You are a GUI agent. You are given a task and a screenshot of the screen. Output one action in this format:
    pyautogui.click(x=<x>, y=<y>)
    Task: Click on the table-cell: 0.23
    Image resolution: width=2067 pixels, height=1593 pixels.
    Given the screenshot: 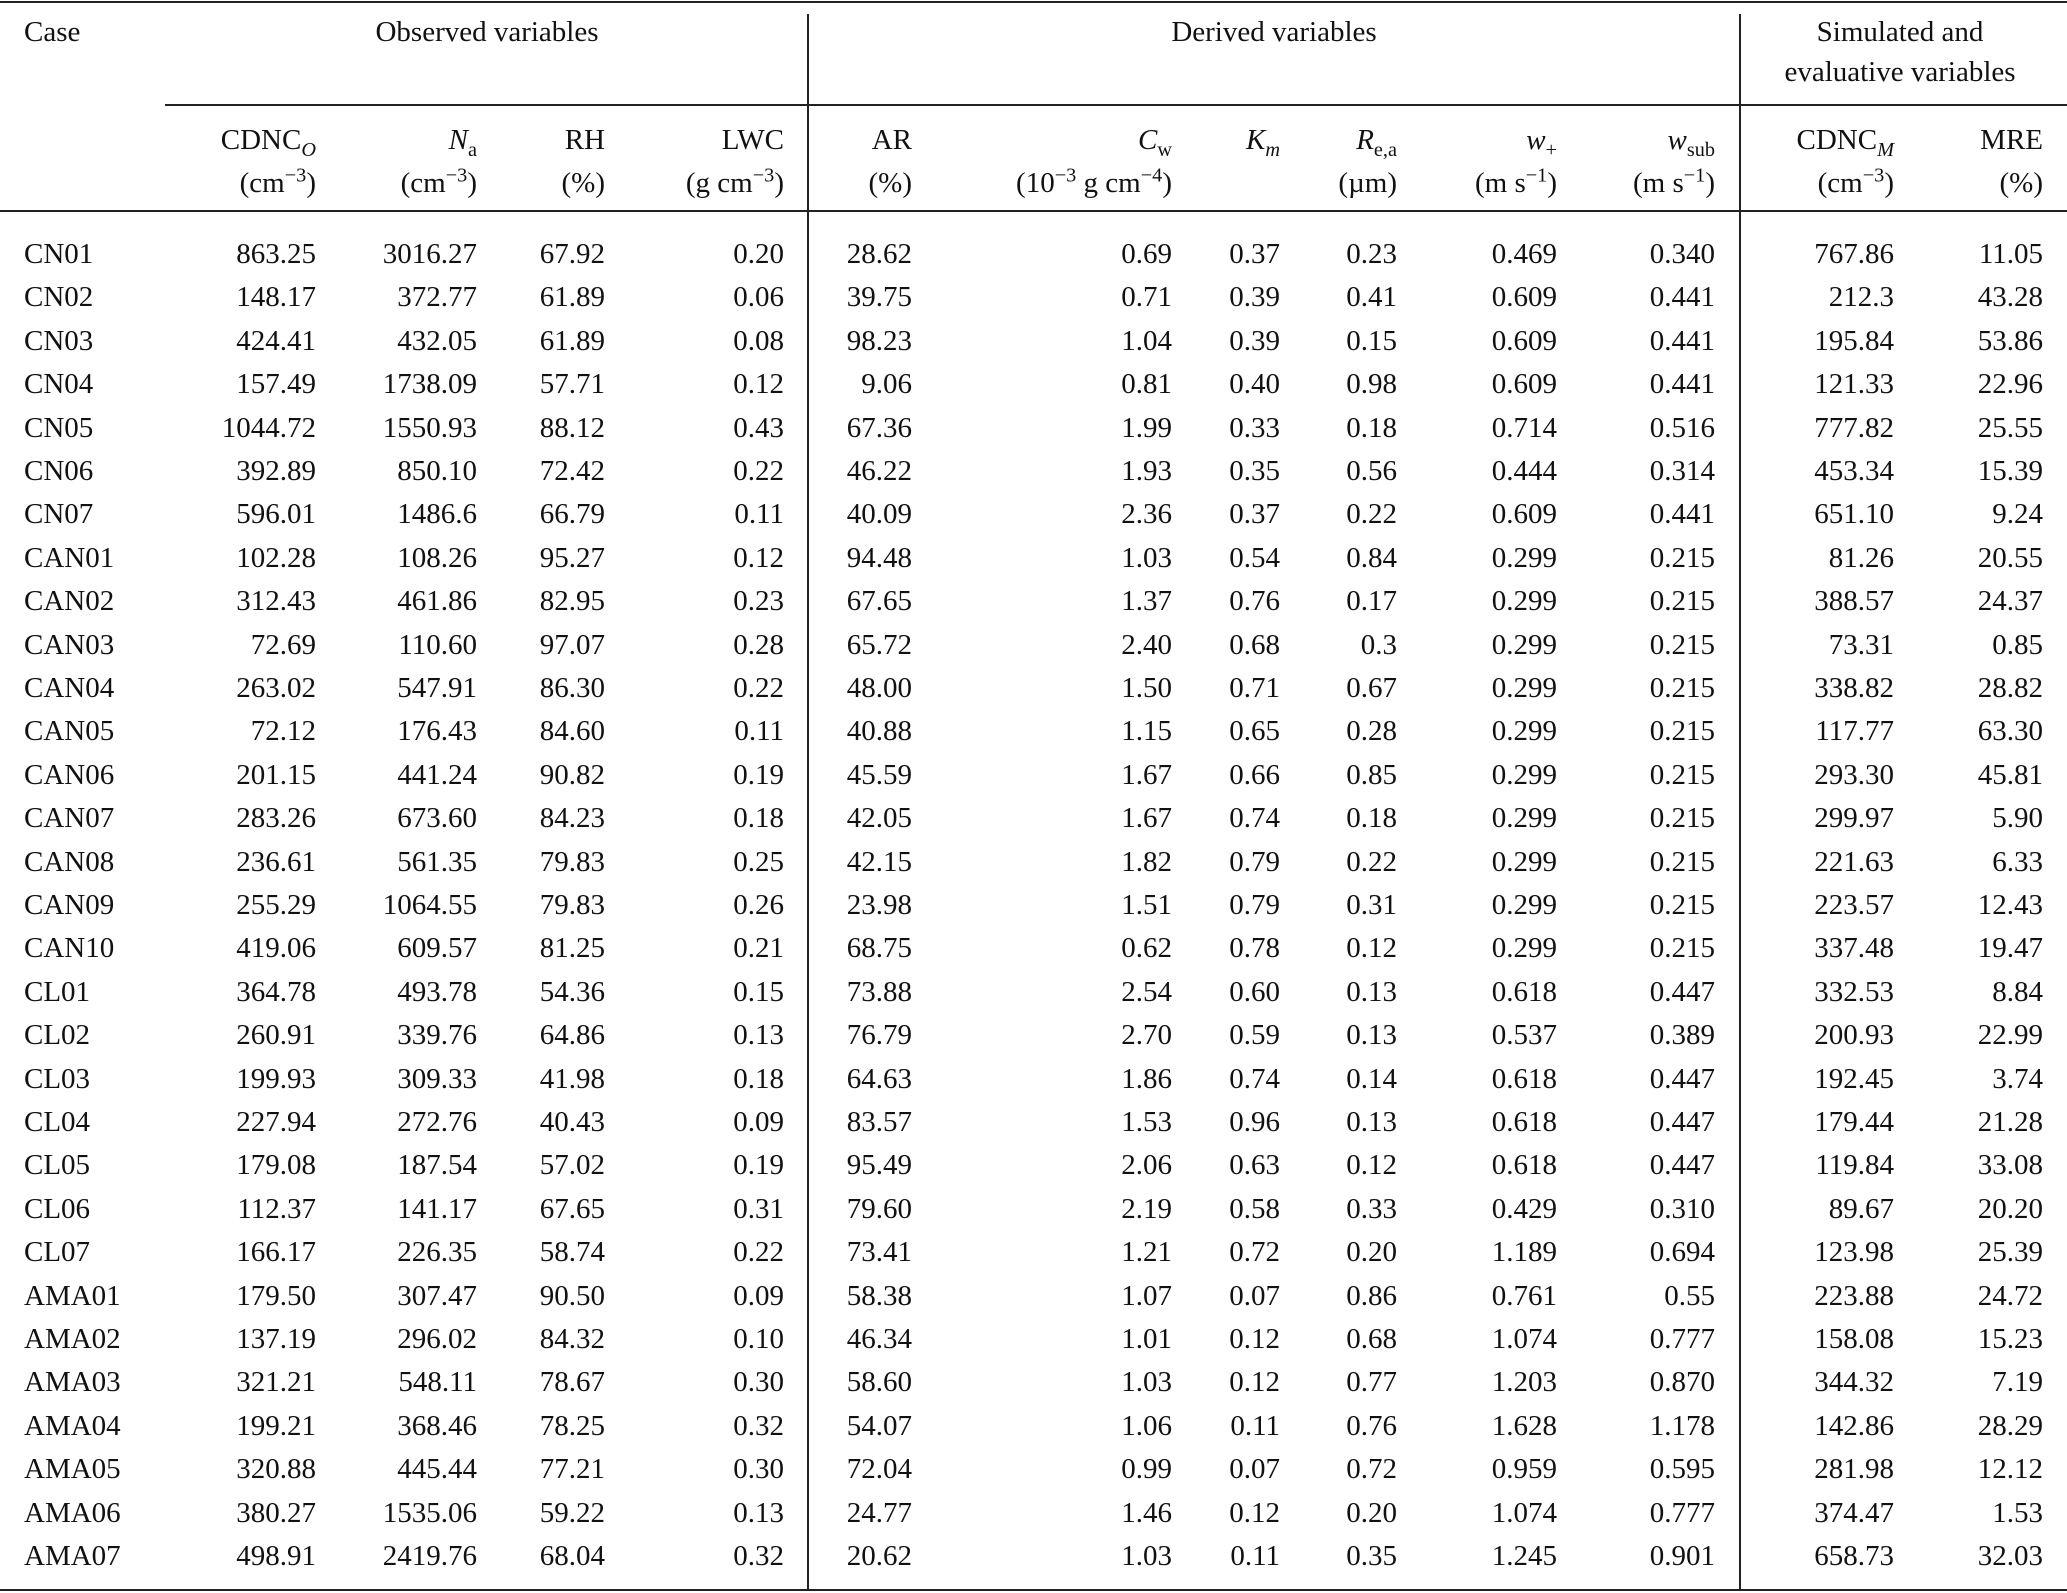 What is the action you would take?
    pyautogui.click(x=1371, y=254)
    